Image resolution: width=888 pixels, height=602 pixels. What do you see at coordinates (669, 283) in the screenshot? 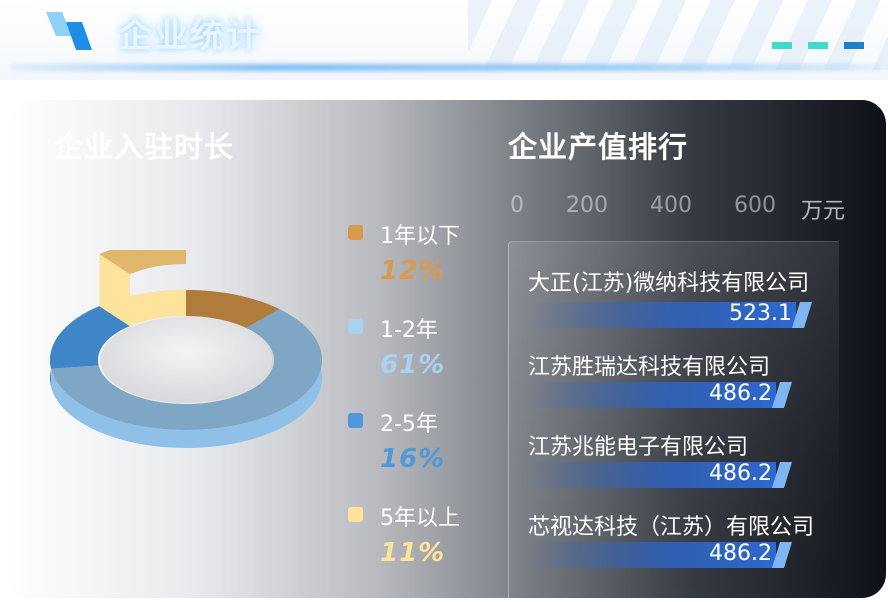
I see `rank-company-name: 大正(江苏)微纳科技有限公司` at bounding box center [669, 283].